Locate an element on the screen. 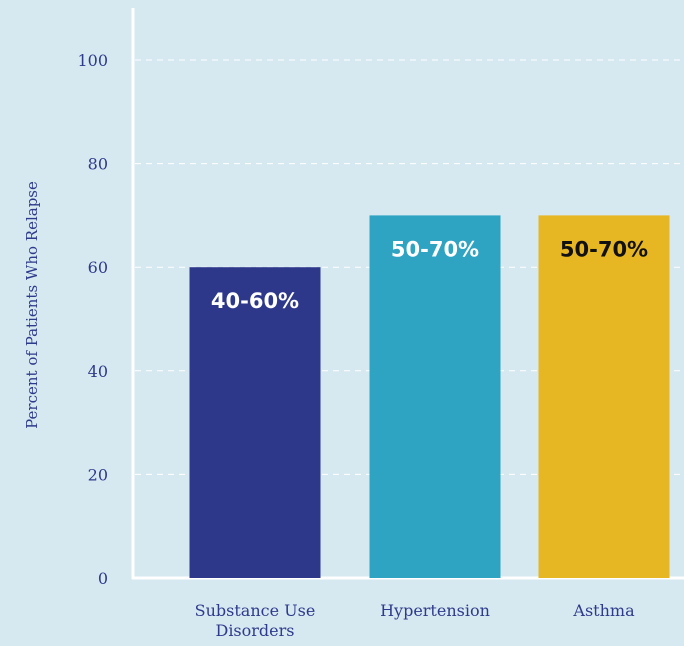  y-tick-label: 0 is located at coordinates (103, 578).